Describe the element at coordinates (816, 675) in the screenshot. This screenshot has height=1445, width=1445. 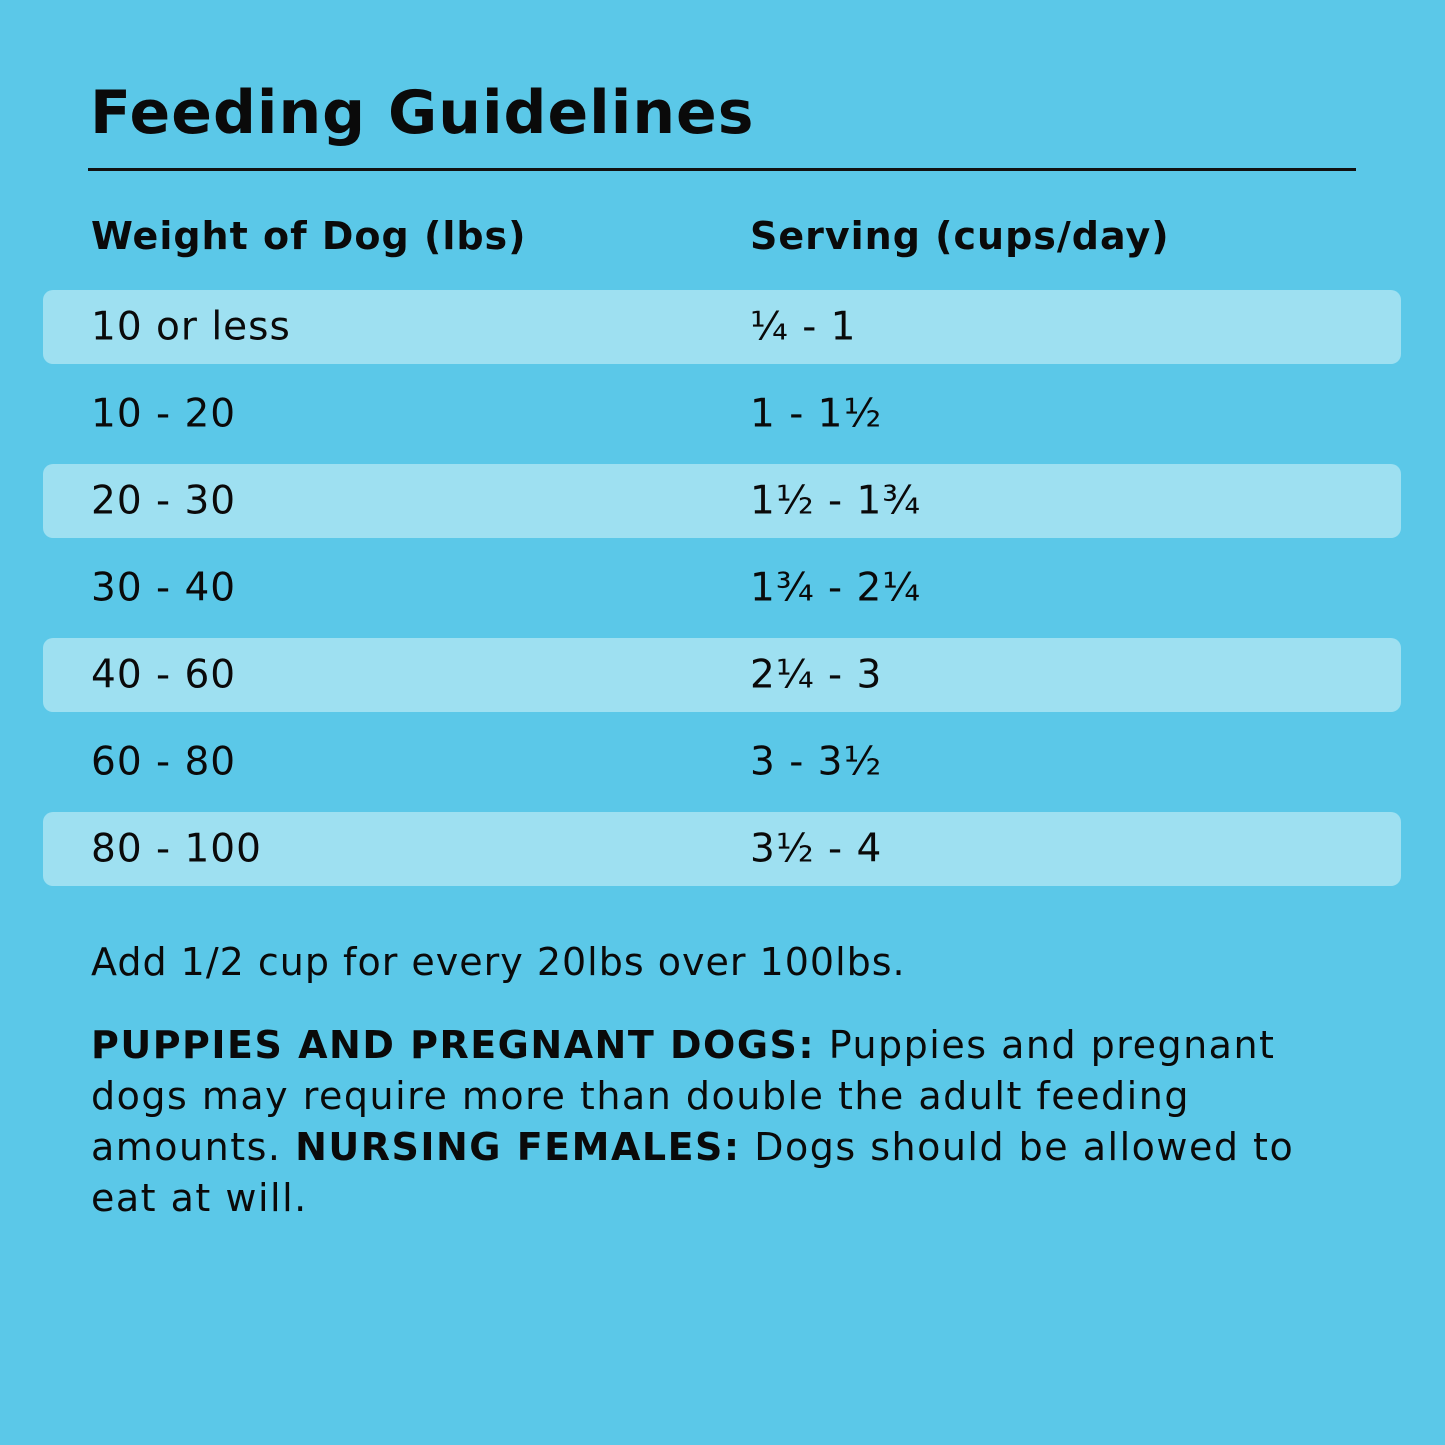
I see `serving-cell: 2¼ - 3` at that location.